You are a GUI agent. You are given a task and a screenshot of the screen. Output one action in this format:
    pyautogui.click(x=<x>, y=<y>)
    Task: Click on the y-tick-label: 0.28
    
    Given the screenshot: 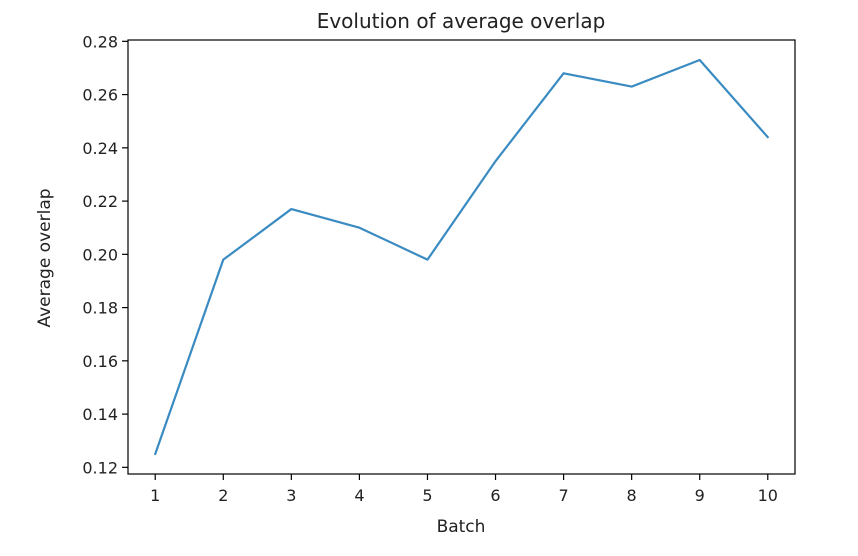 What is the action you would take?
    pyautogui.click(x=100, y=41)
    